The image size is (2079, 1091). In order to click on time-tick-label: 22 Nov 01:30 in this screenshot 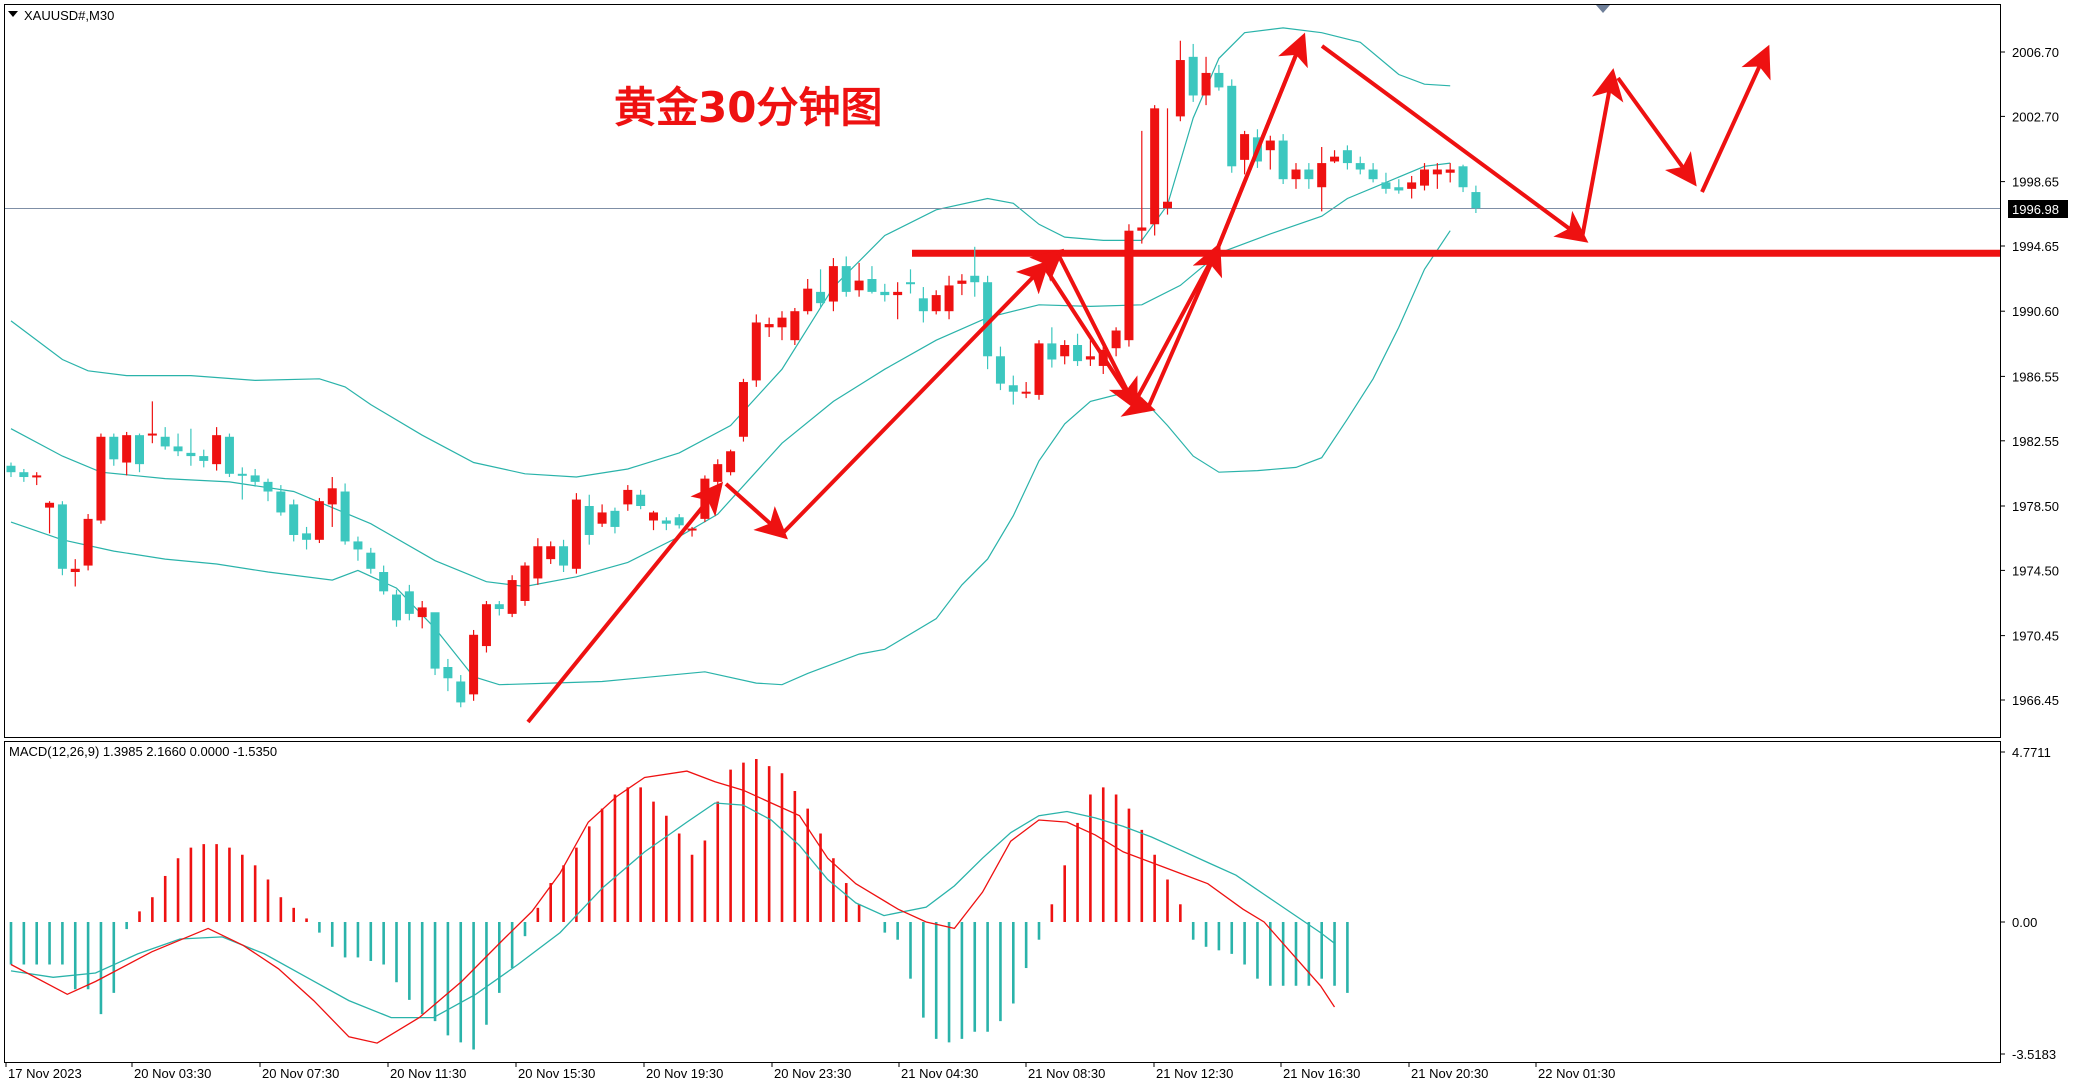, I will do `click(1576, 1073)`.